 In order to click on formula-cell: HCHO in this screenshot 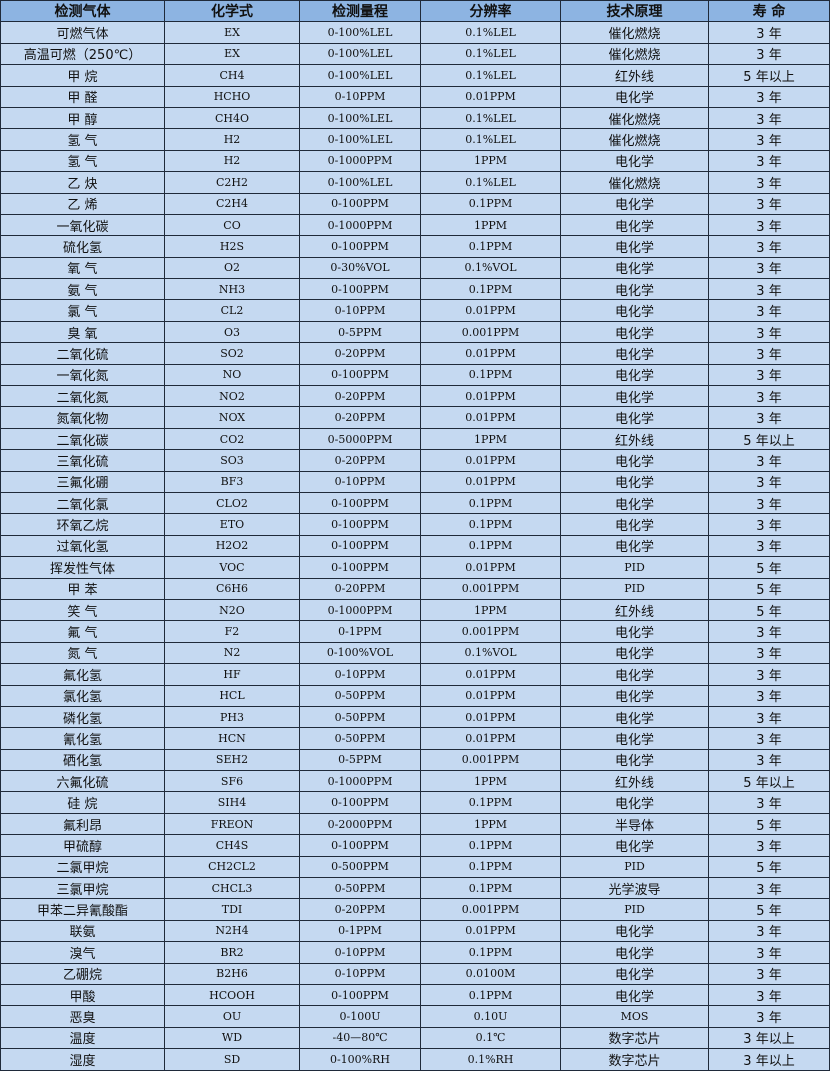, I will do `click(232, 96)`.